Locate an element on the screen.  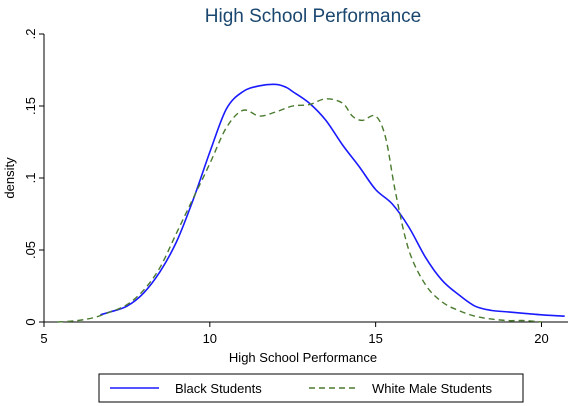
legend-label-white-male-students: White Male Students is located at coordinates (432, 388).